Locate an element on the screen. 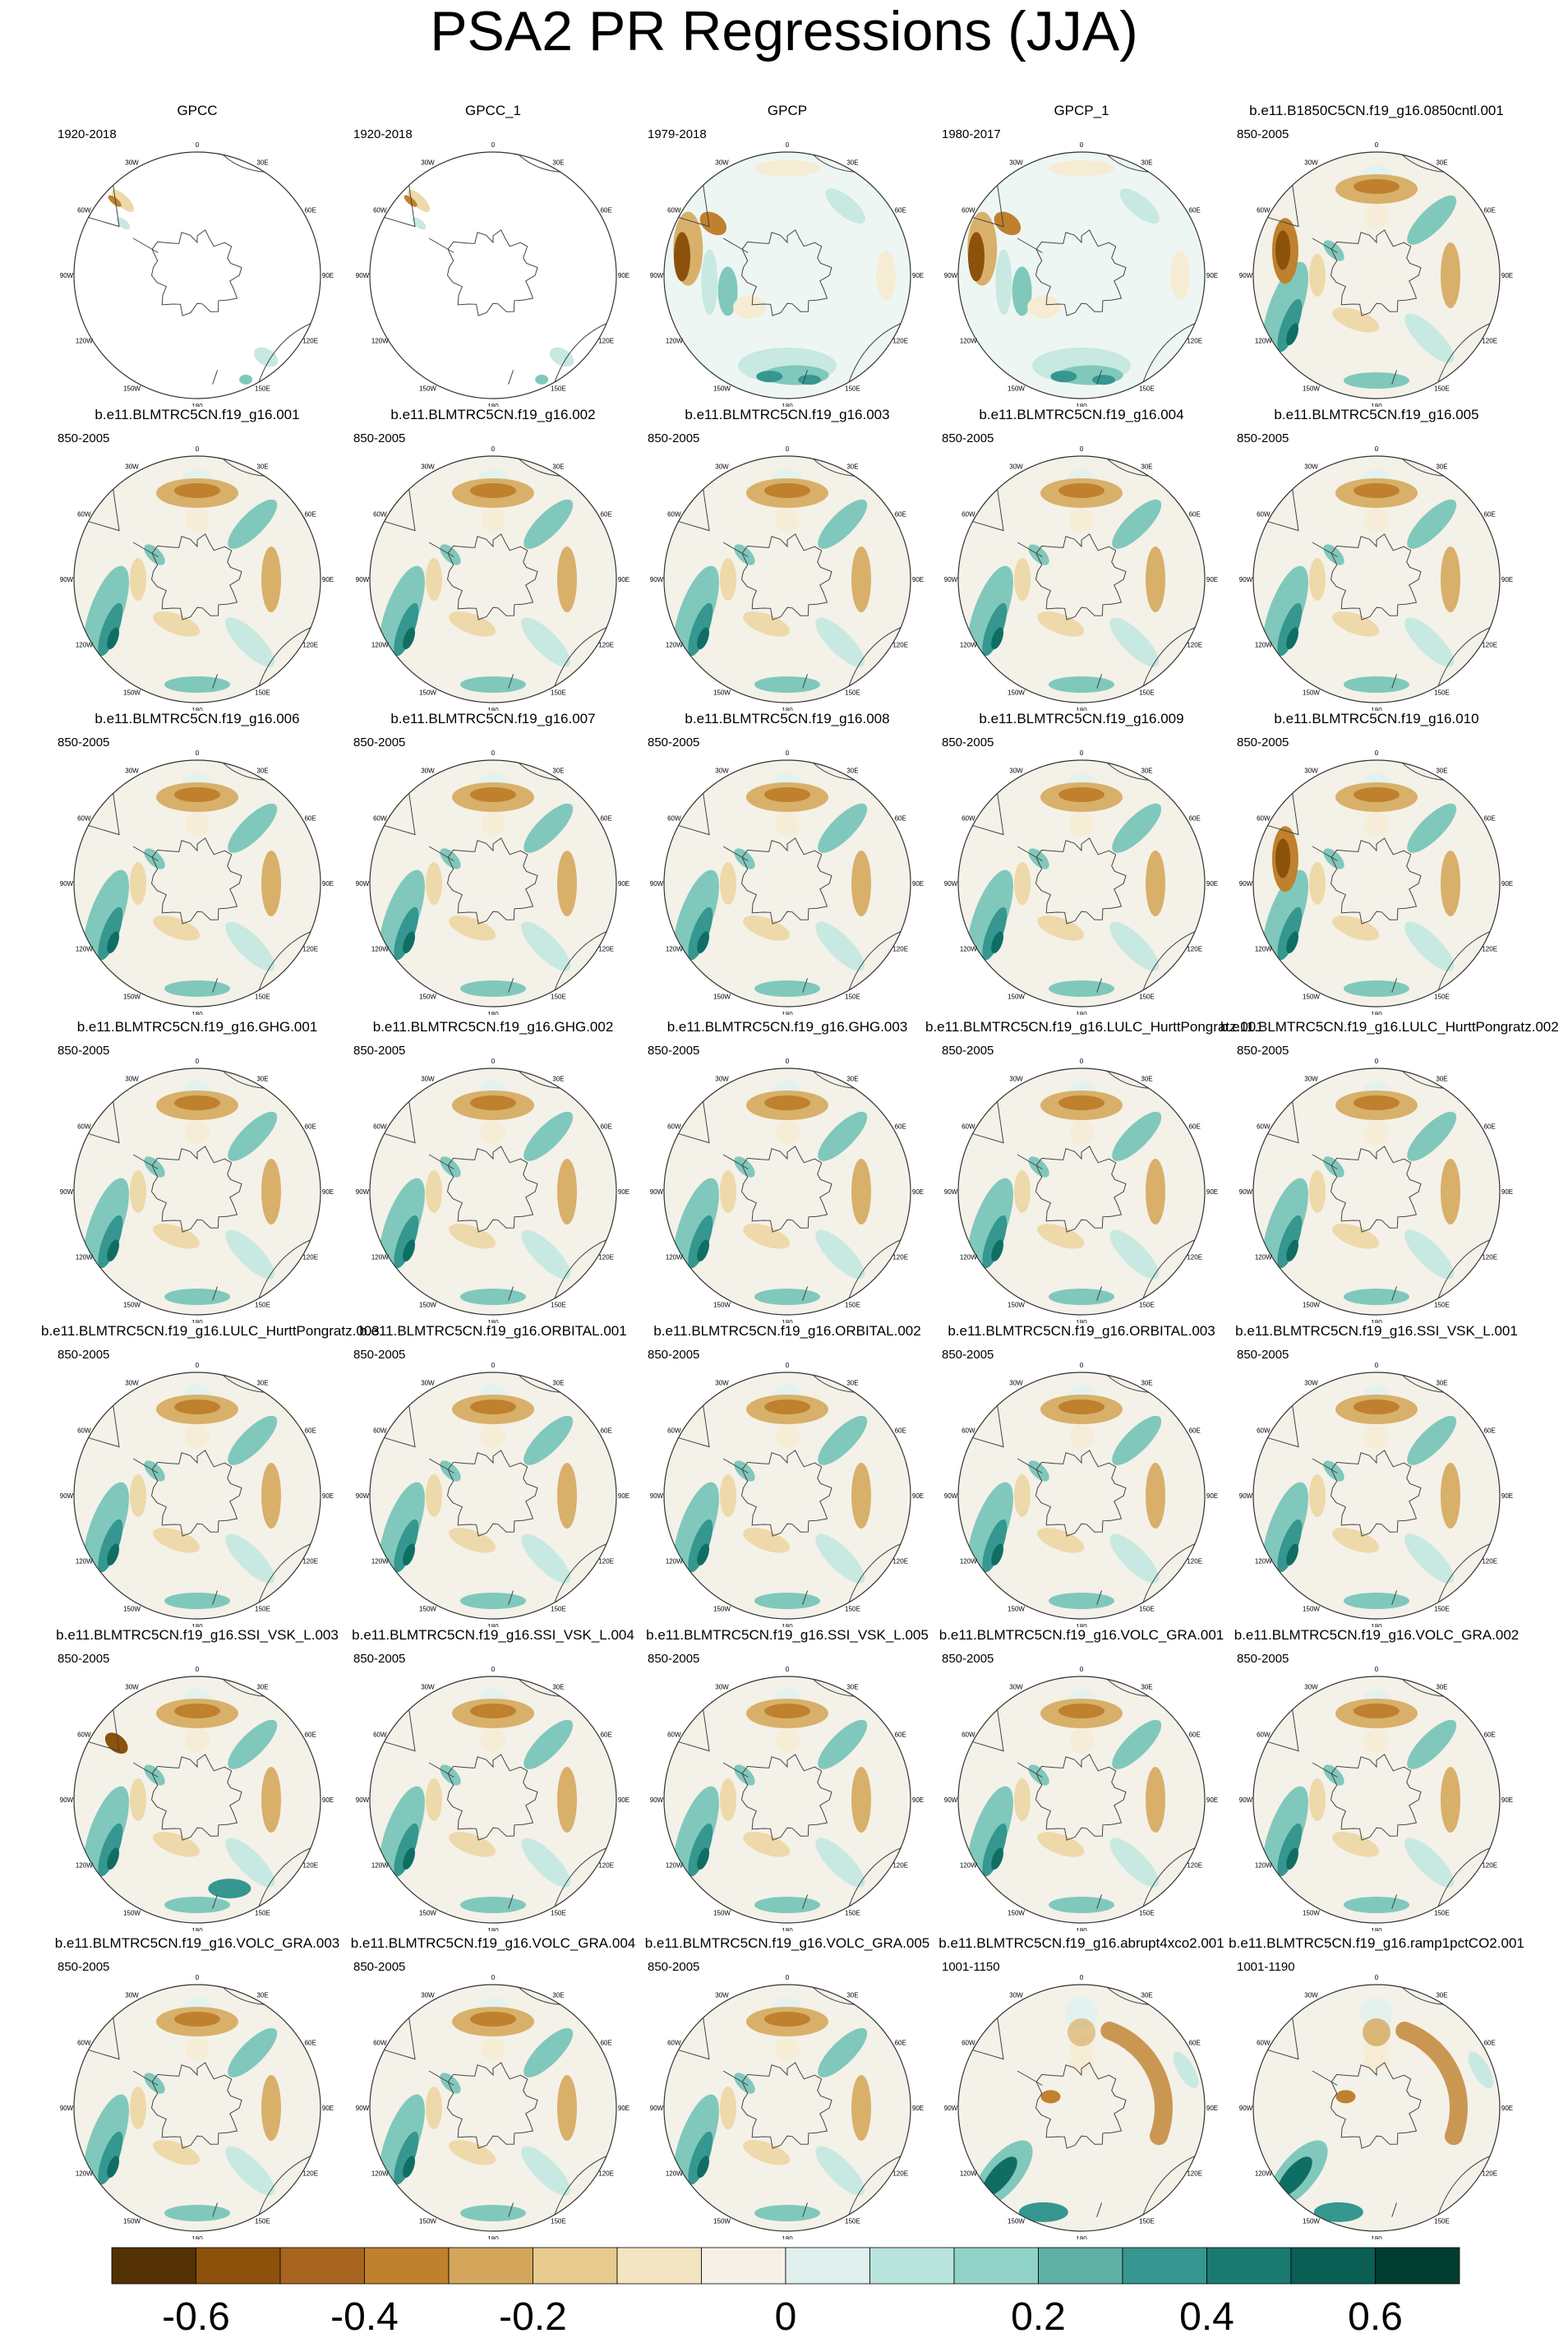  panel-title: b.e11.BLMTRC5CN.f19_g16.SSI_VSK_L.004 is located at coordinates (493, 1635).